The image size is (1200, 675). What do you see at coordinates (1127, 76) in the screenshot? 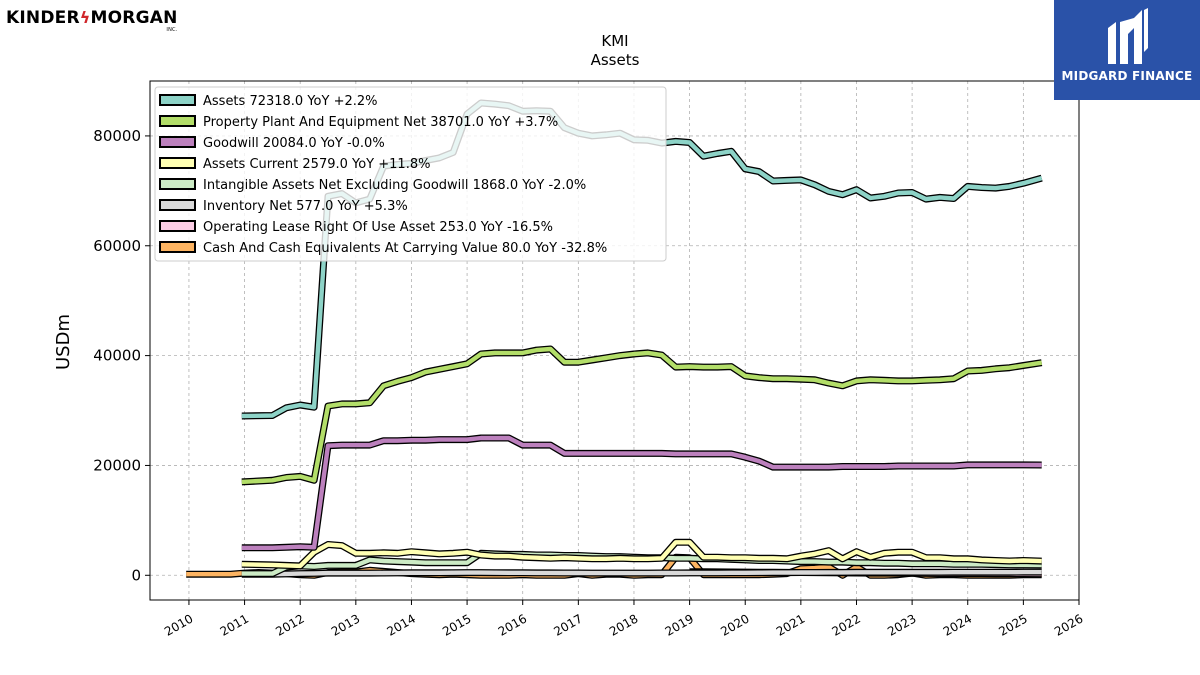
I see `midgard-logo-text: MIDGARD FINANCE` at bounding box center [1127, 76].